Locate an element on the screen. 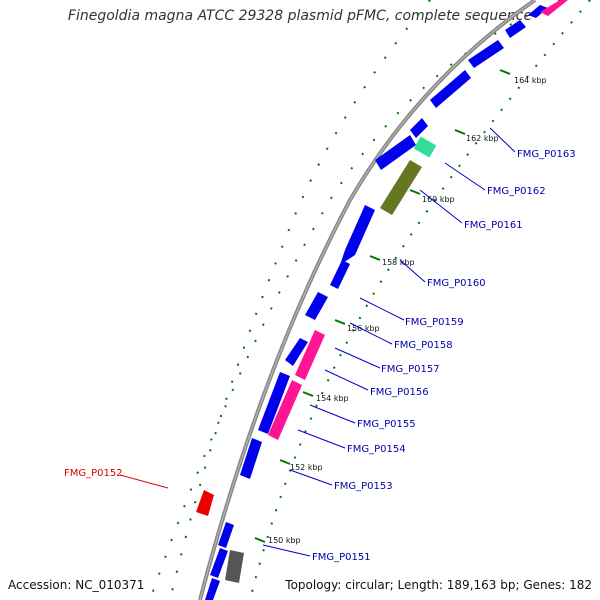 Image resolution: width=600 pixels, height=600 pixels. gene-label-fmg-p0162: FMG_P0162 is located at coordinates (516, 191).